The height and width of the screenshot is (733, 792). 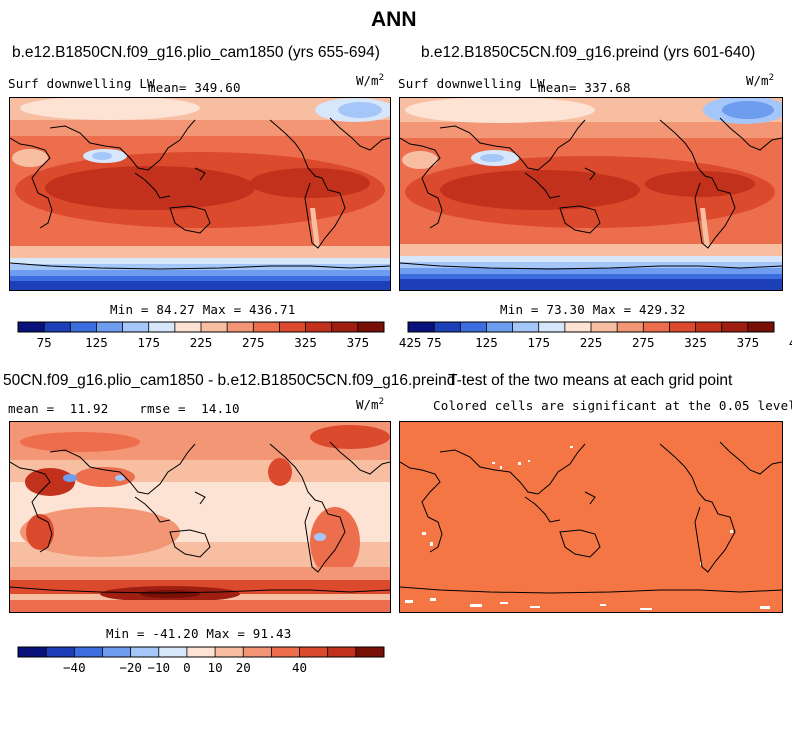 I want to click on panel-3-map, so click(x=200, y=517).